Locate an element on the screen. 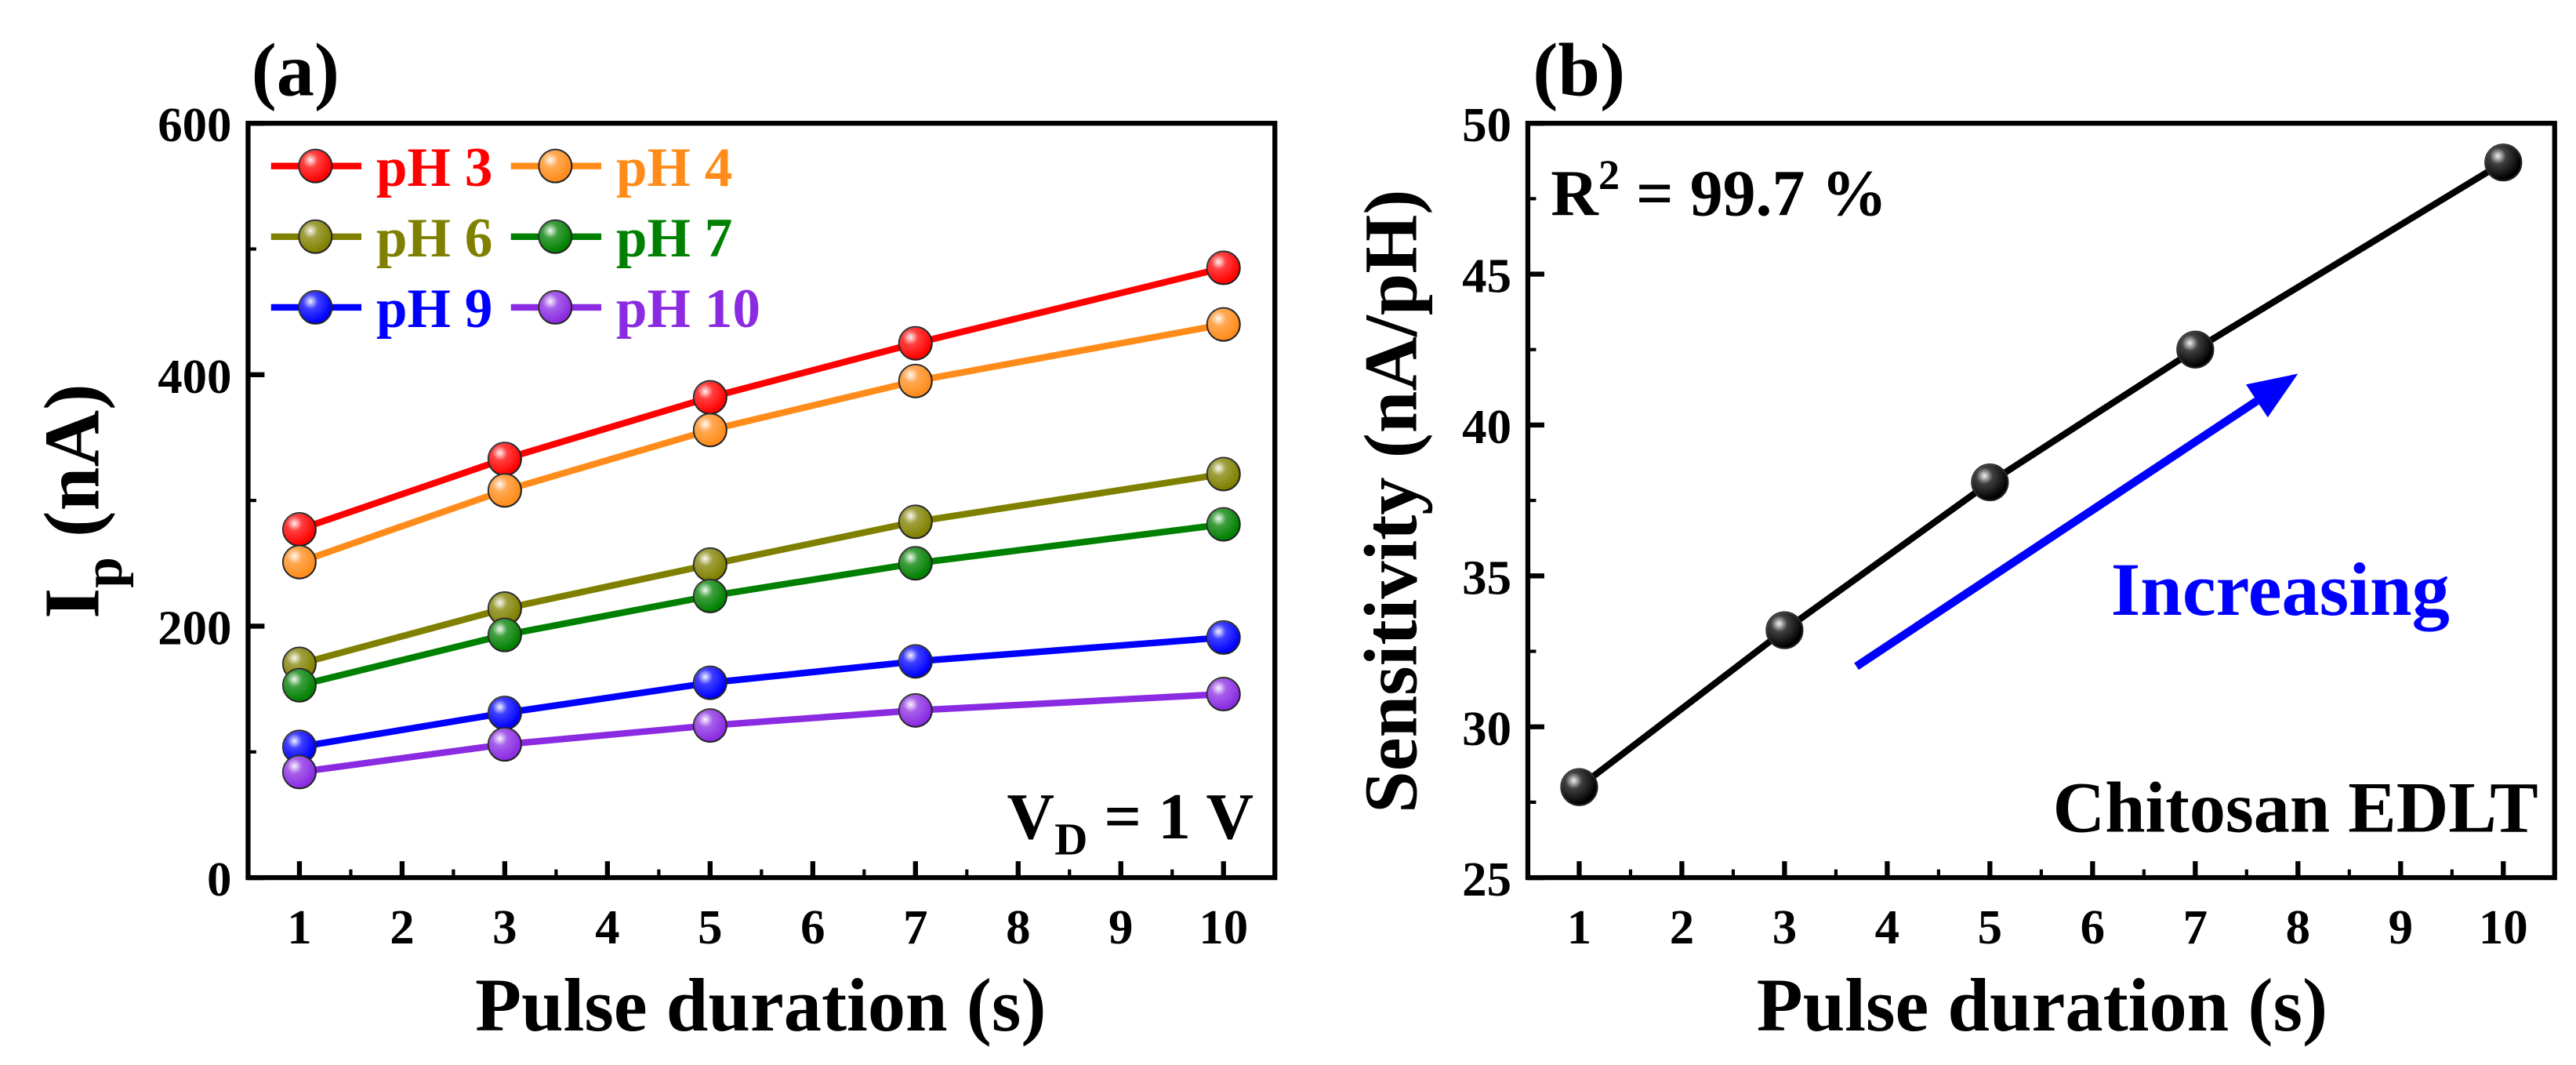 The width and height of the screenshot is (2576, 1065). point-ph-10-x5-highlight is located at coordinates (710, 726).